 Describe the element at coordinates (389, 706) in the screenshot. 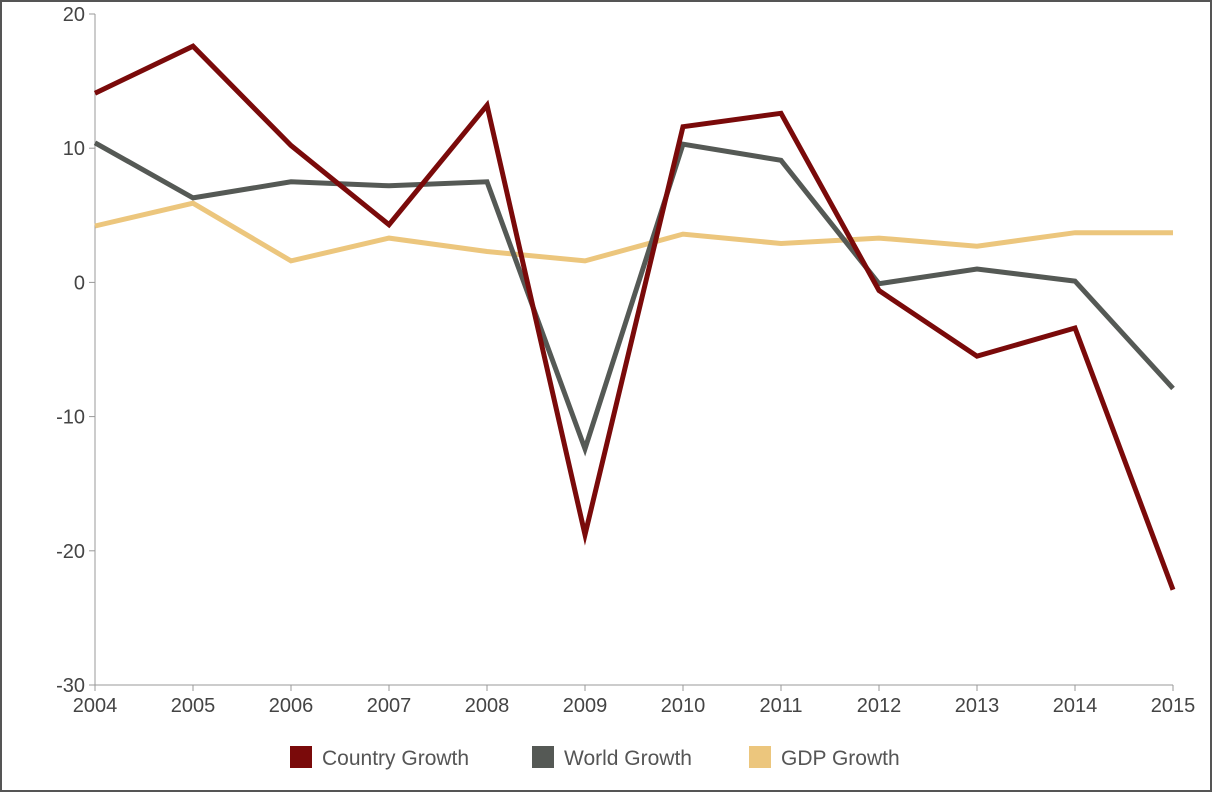

I see `x-tick-label: 2007` at that location.